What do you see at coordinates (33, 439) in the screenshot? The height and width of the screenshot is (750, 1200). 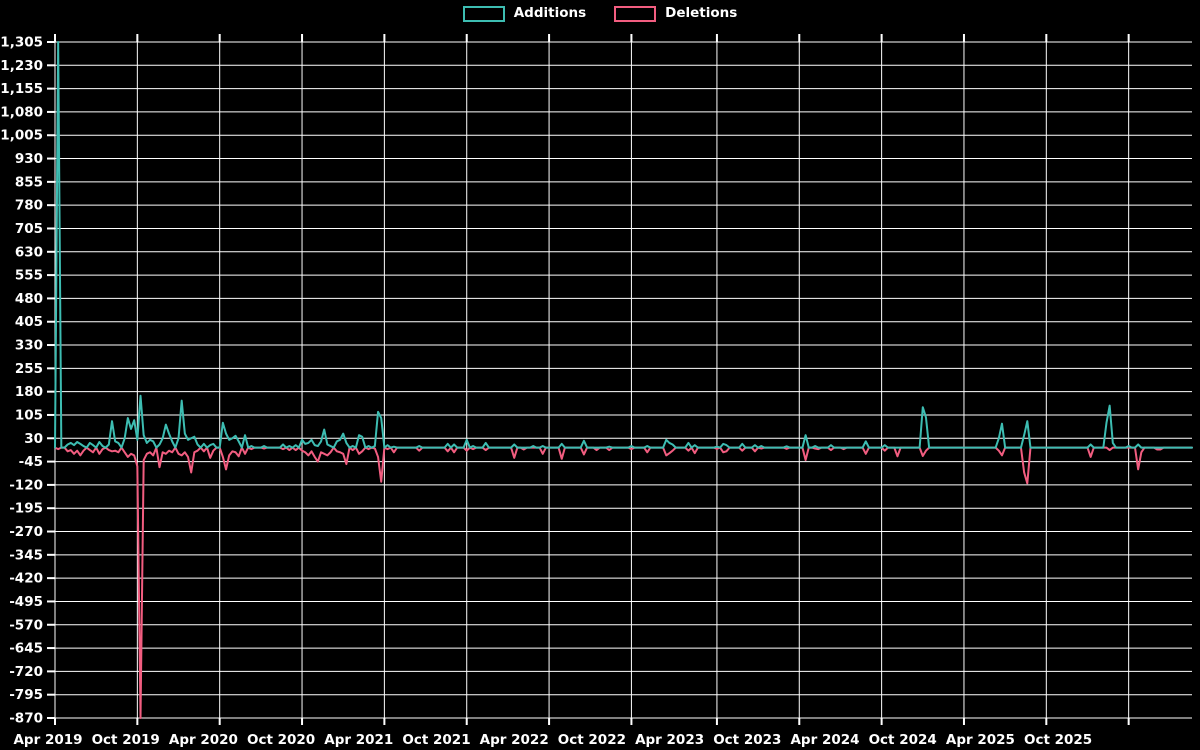 I see `y-tick-label: 30` at bounding box center [33, 439].